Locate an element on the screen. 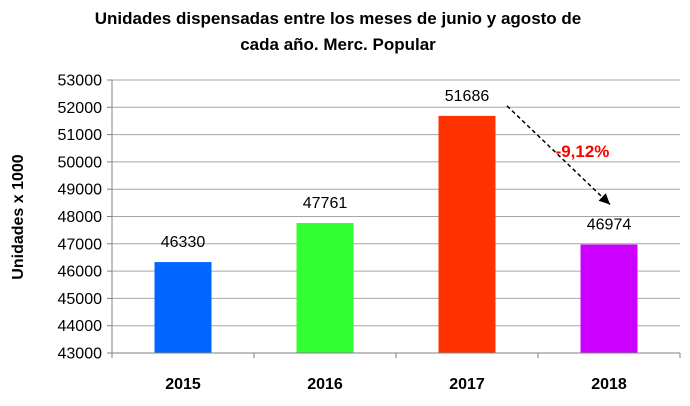 This screenshot has height=406, width=690. change-annotation: -9,12% is located at coordinates (558, 155).